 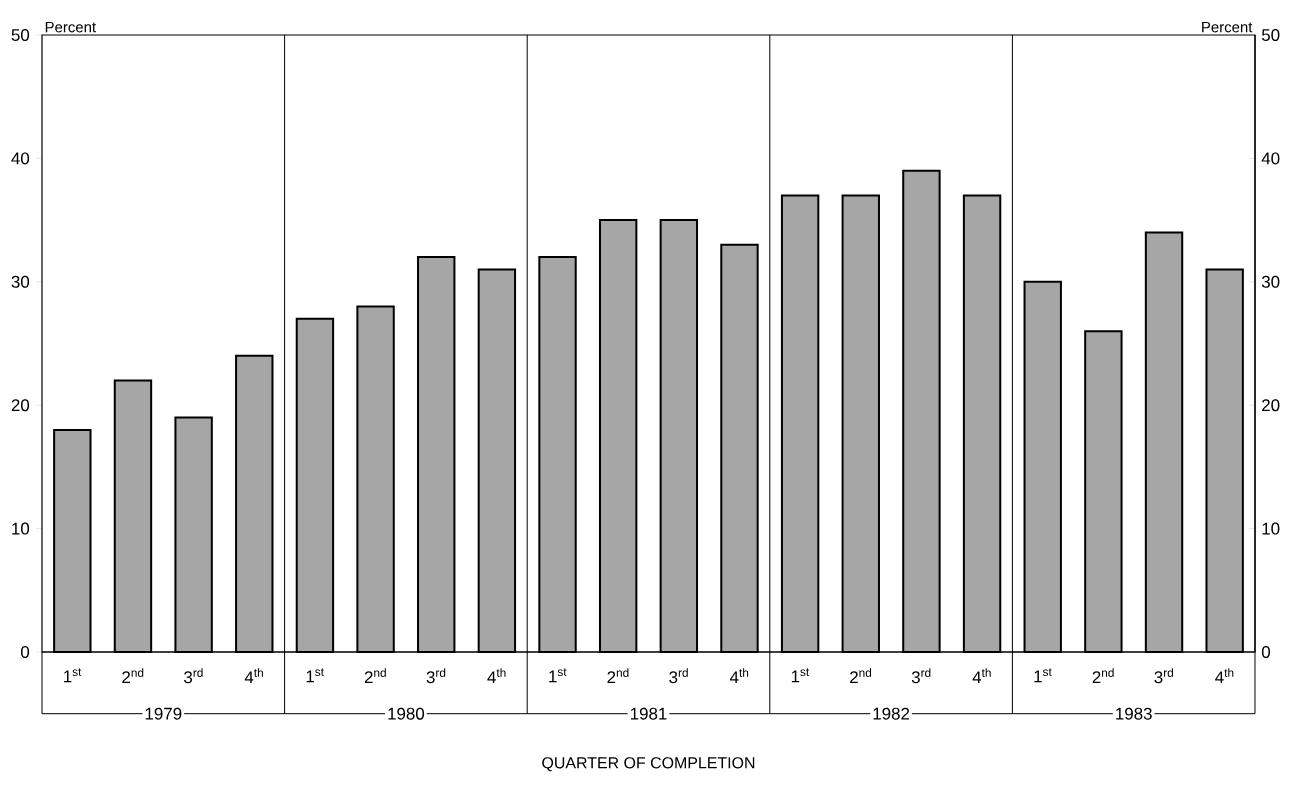 I want to click on y2-tick-label: 20, so click(x=1271, y=405).